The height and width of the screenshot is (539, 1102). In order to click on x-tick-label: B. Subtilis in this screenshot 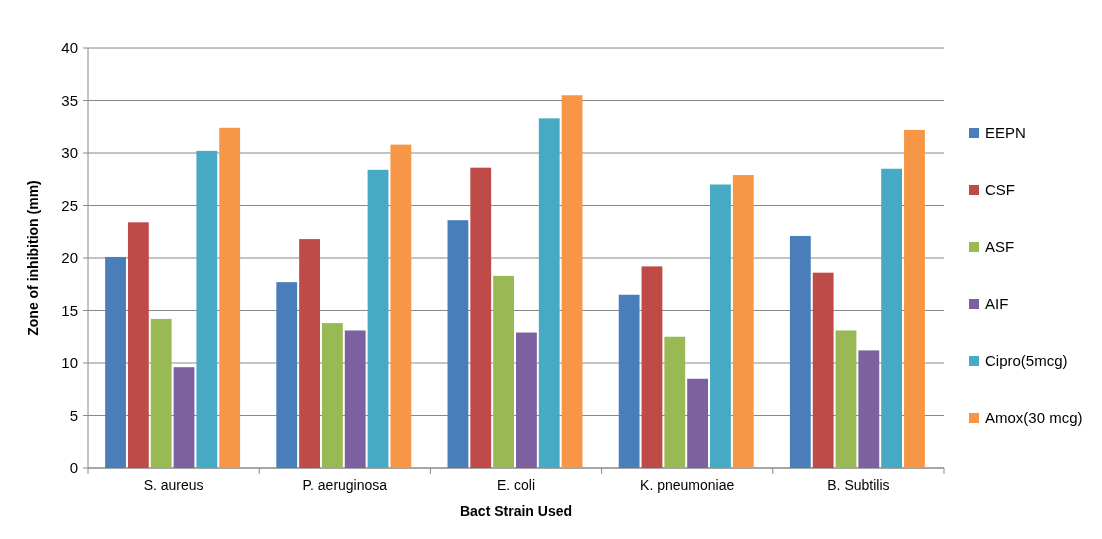, I will do `click(858, 485)`.